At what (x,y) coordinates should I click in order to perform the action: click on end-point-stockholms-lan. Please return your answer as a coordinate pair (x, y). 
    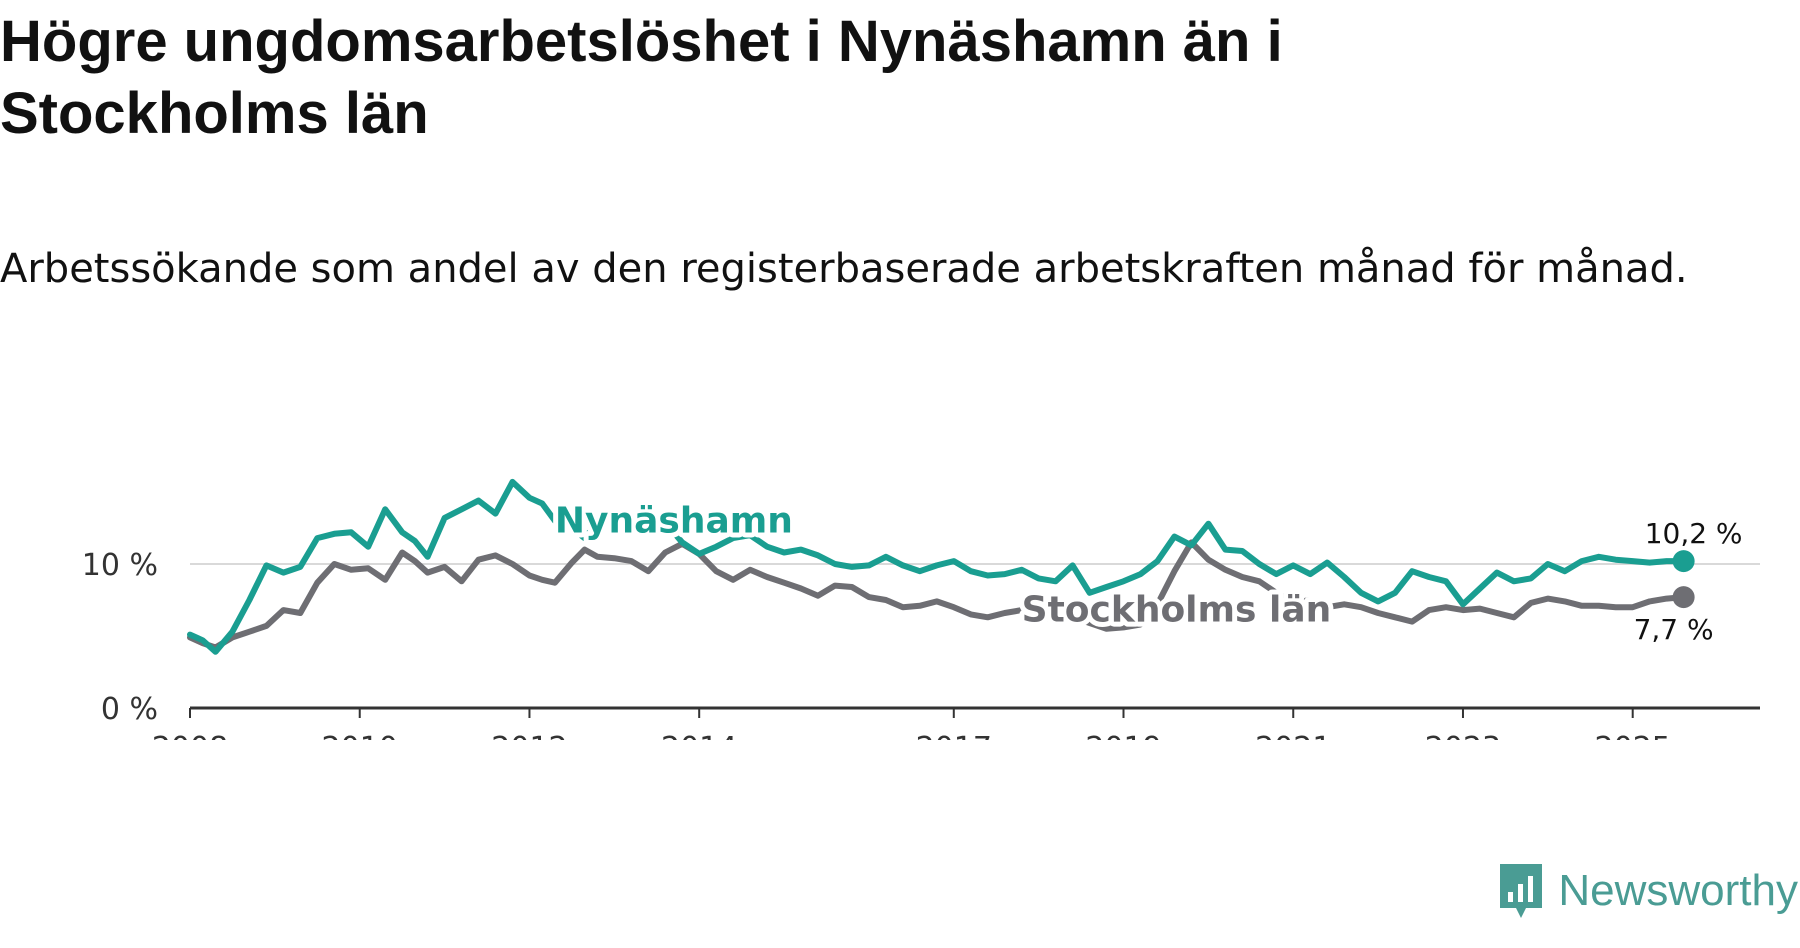
    Looking at the image, I should click on (1683, 597).